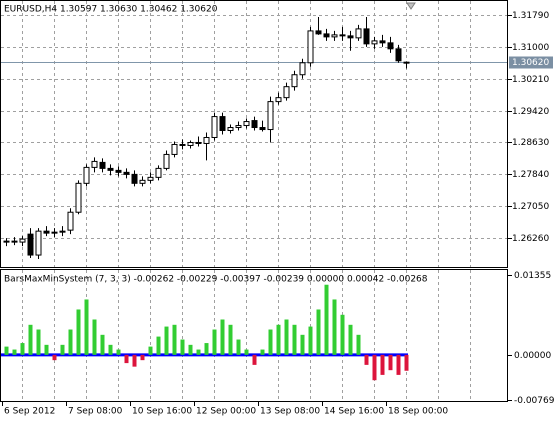 This screenshot has height=424, width=560. What do you see at coordinates (530, 143) in the screenshot?
I see `y-tick-label: 1.28630` at bounding box center [530, 143].